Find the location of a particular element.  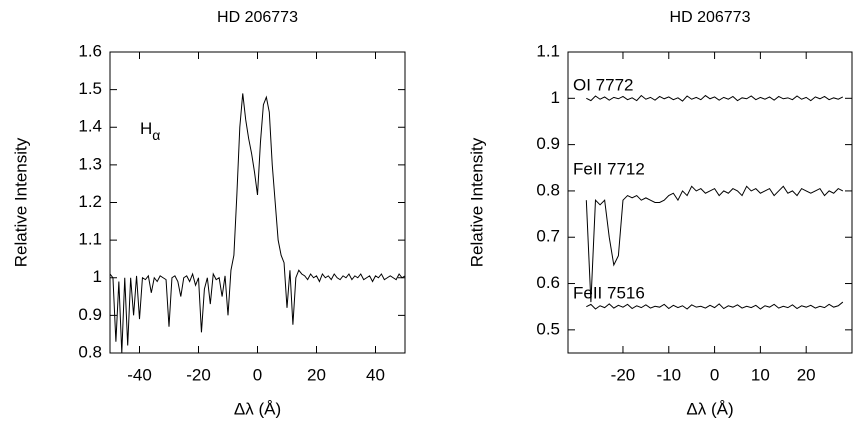

x-tick-label: -10 is located at coordinates (668, 374).